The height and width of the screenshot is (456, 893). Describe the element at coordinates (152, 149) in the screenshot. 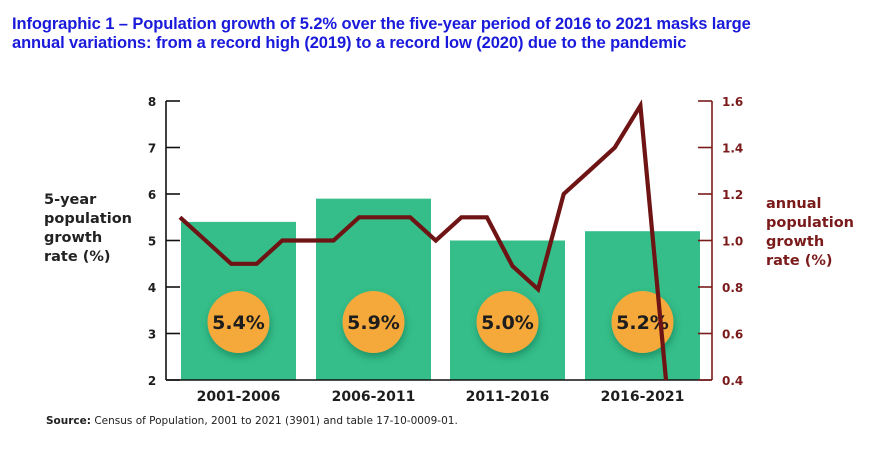

I see `left-axis-tick-label: 7` at that location.